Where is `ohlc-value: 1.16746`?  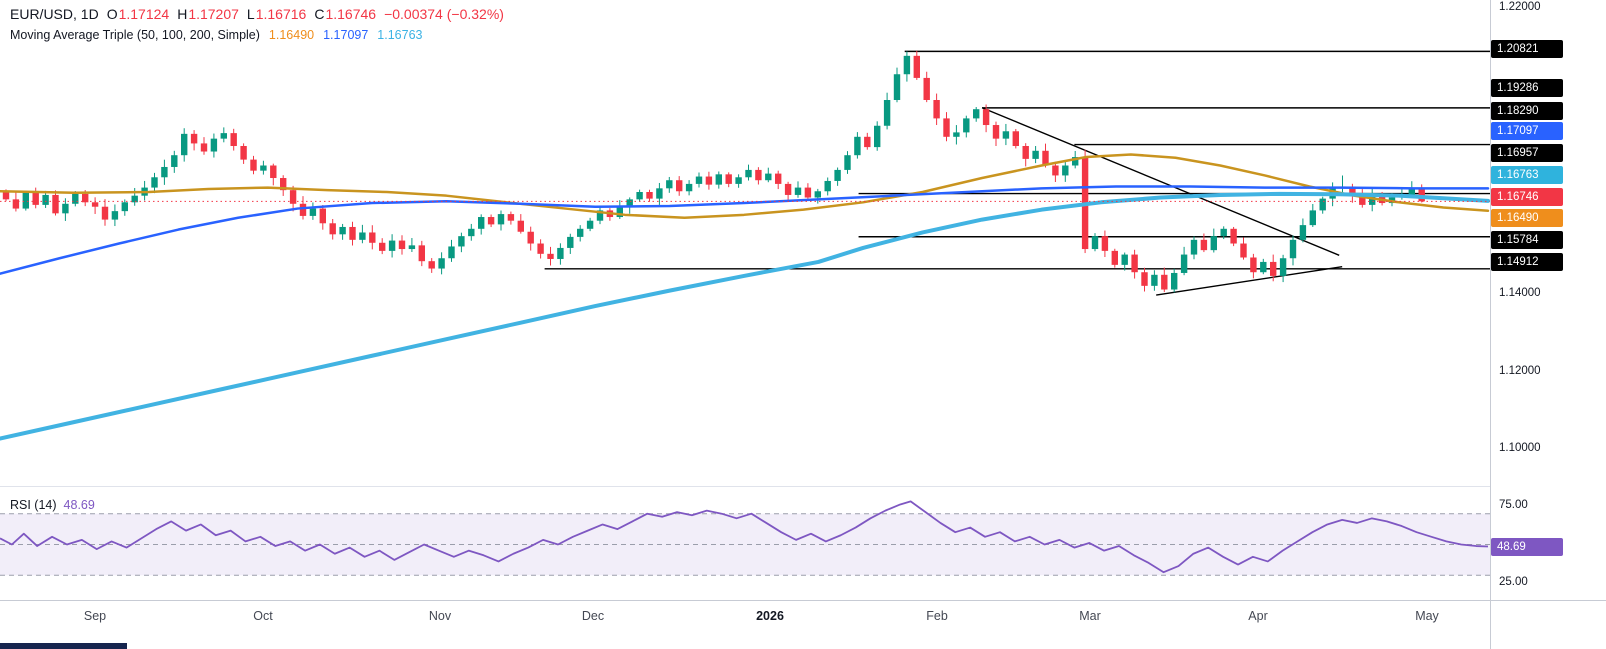 ohlc-value: 1.16746 is located at coordinates (351, 14).